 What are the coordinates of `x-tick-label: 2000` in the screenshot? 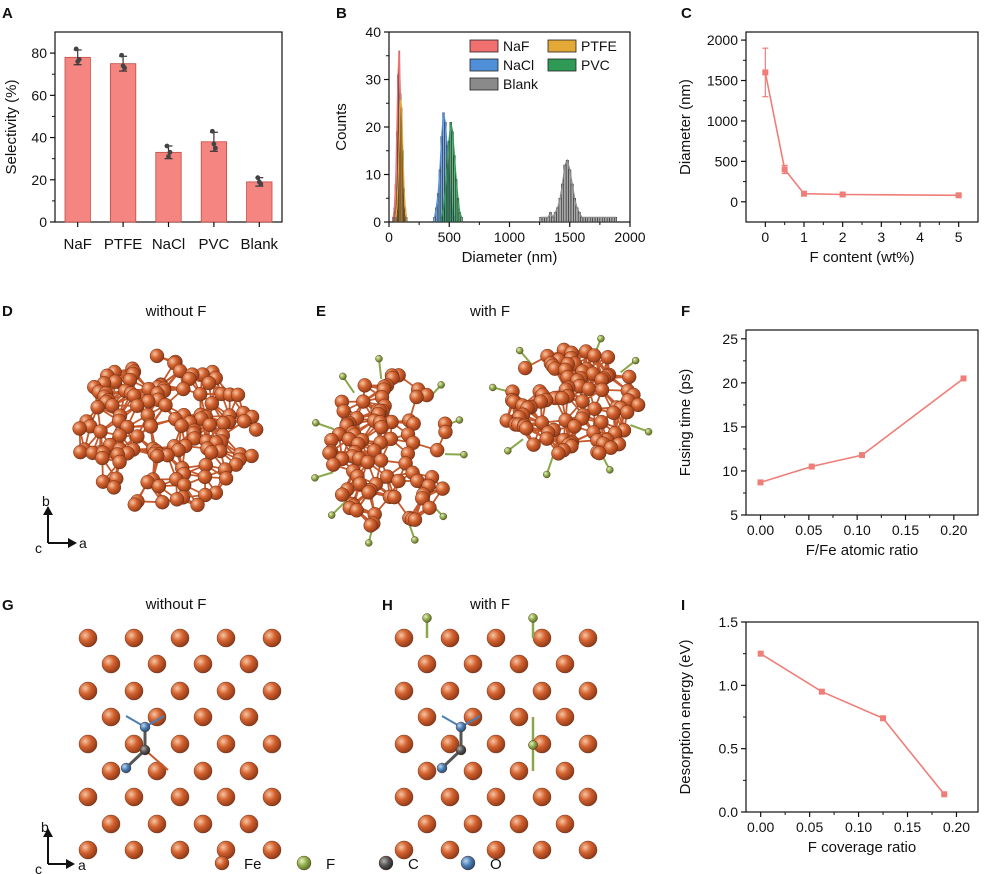 It's located at (629, 237).